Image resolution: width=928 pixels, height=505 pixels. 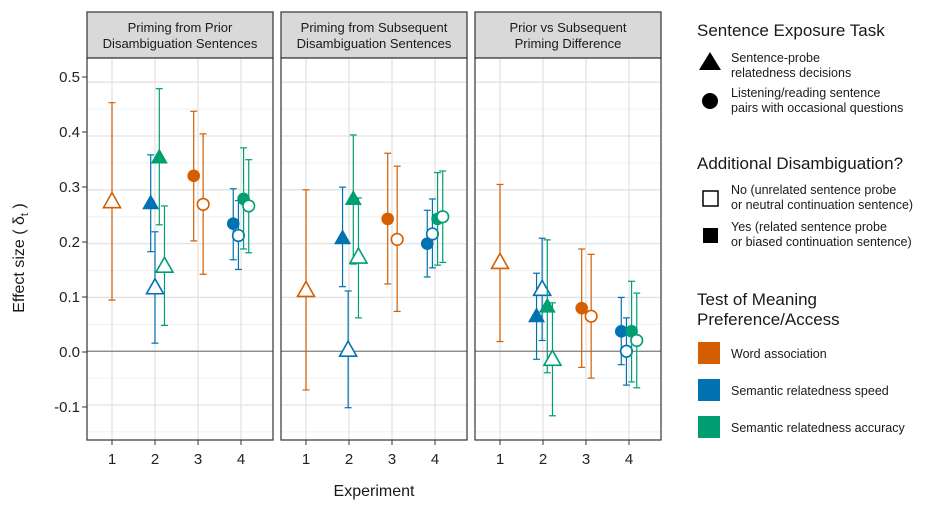 I want to click on y-tick-label: 0.3, so click(x=69, y=187).